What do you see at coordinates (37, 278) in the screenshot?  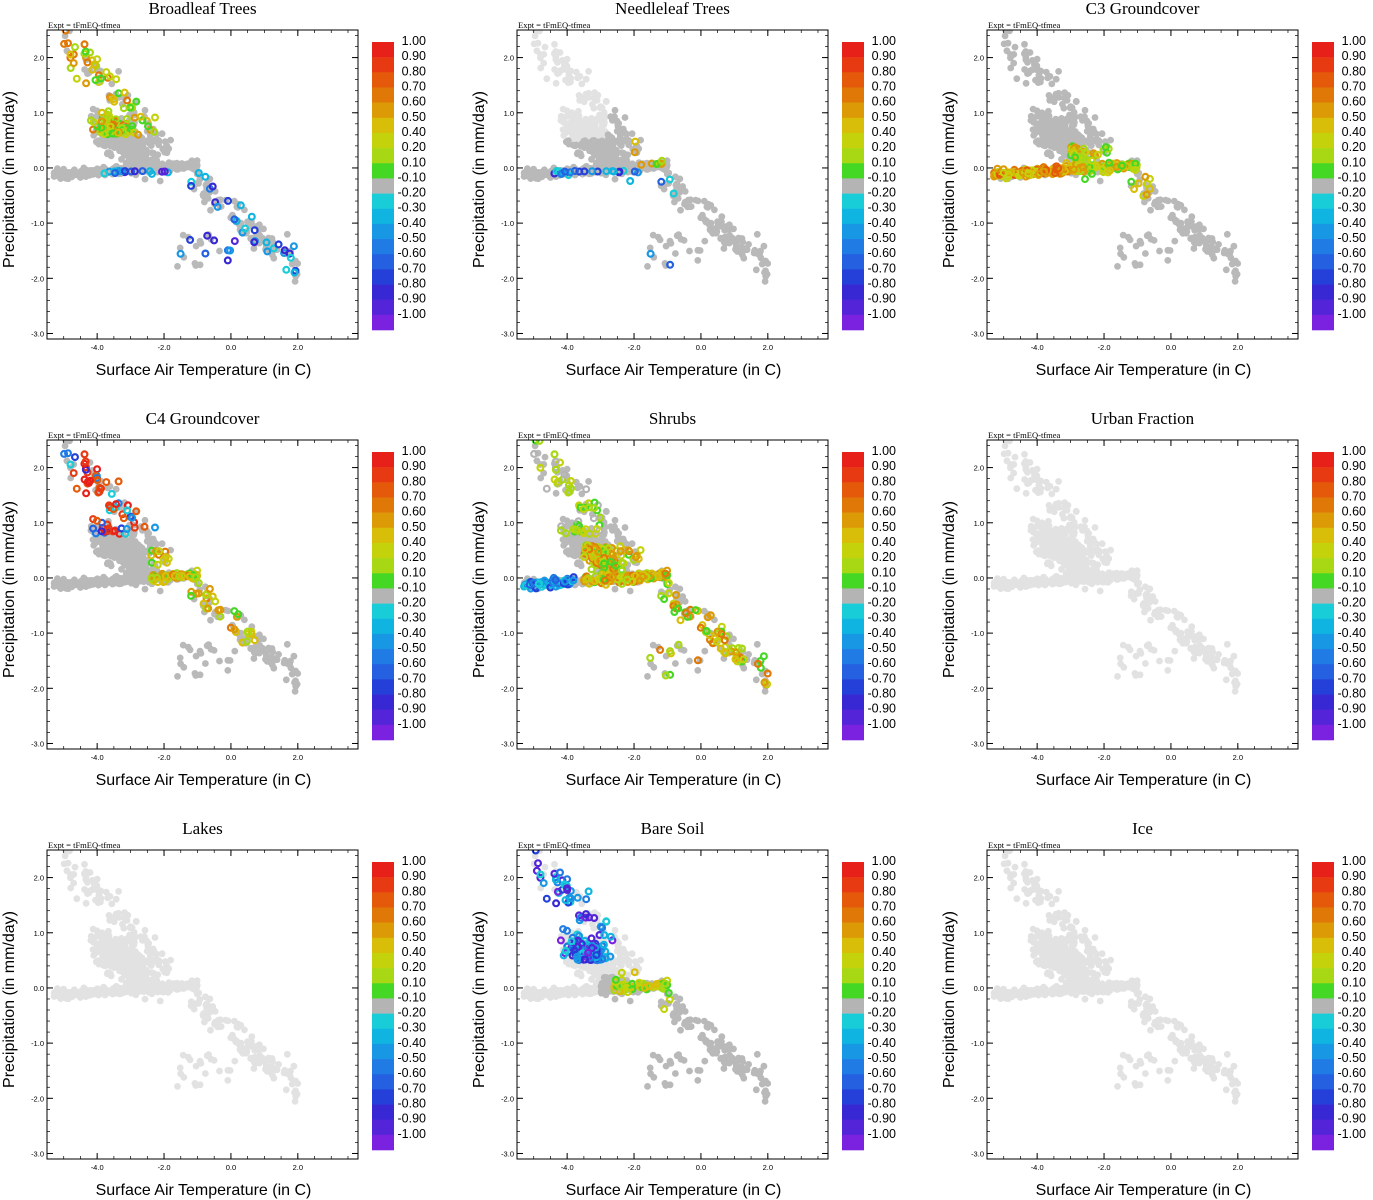 I see `y-tick-label: -2.0` at bounding box center [37, 278].